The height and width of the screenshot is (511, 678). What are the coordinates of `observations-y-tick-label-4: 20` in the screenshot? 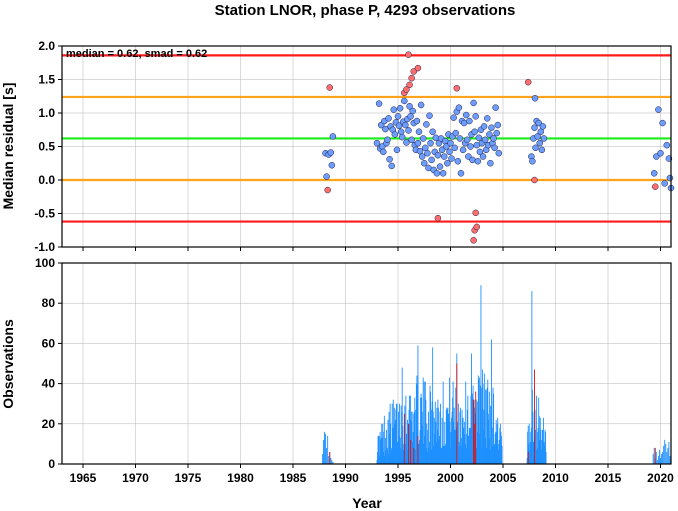 It's located at (49, 424).